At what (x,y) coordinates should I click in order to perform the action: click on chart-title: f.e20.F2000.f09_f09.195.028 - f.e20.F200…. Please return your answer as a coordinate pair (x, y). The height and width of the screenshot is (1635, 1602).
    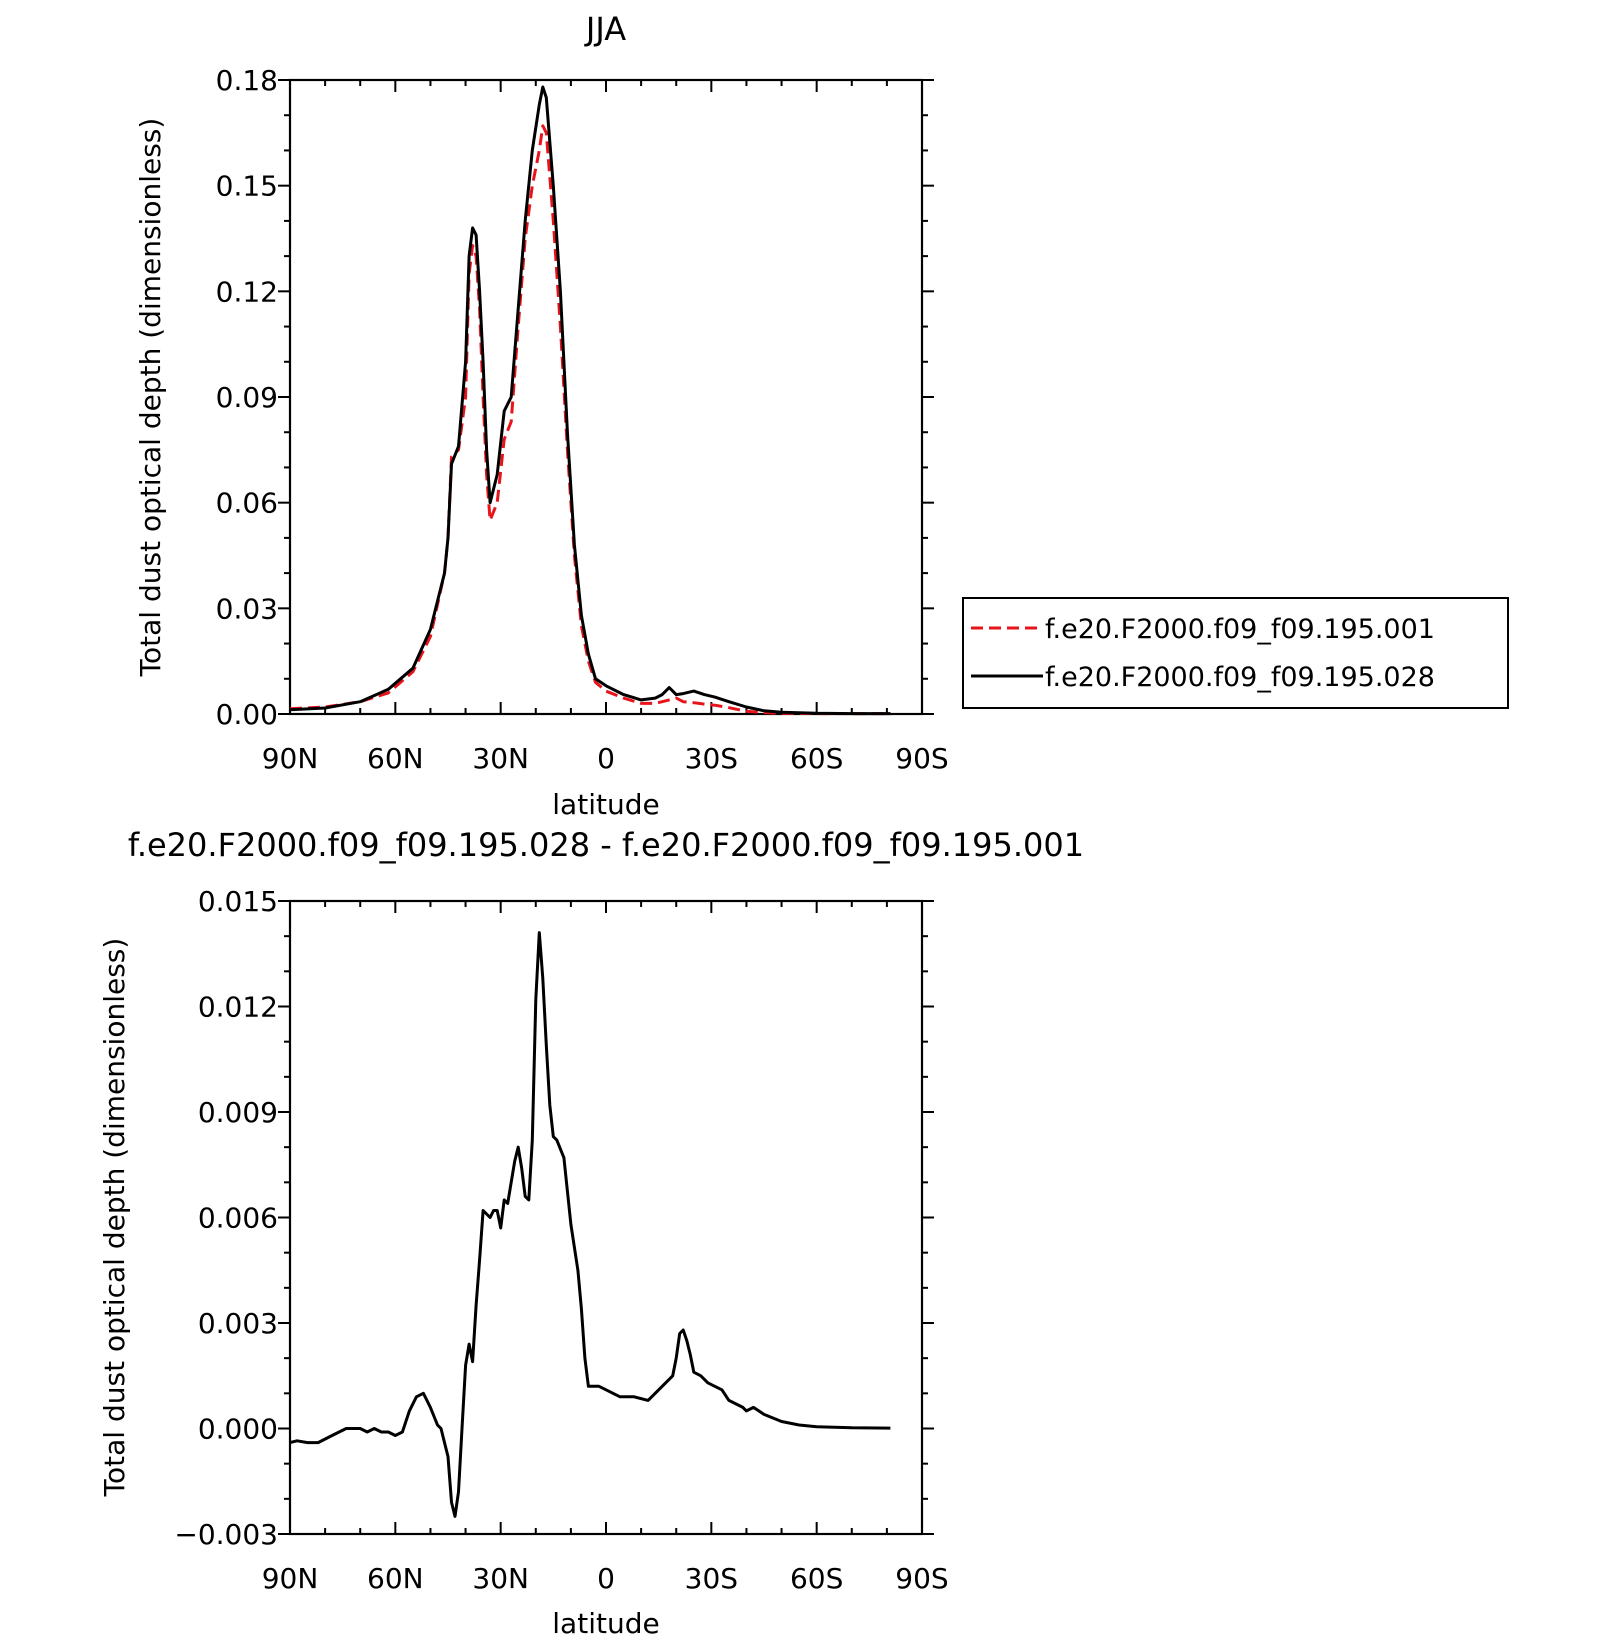
    Looking at the image, I should click on (606, 845).